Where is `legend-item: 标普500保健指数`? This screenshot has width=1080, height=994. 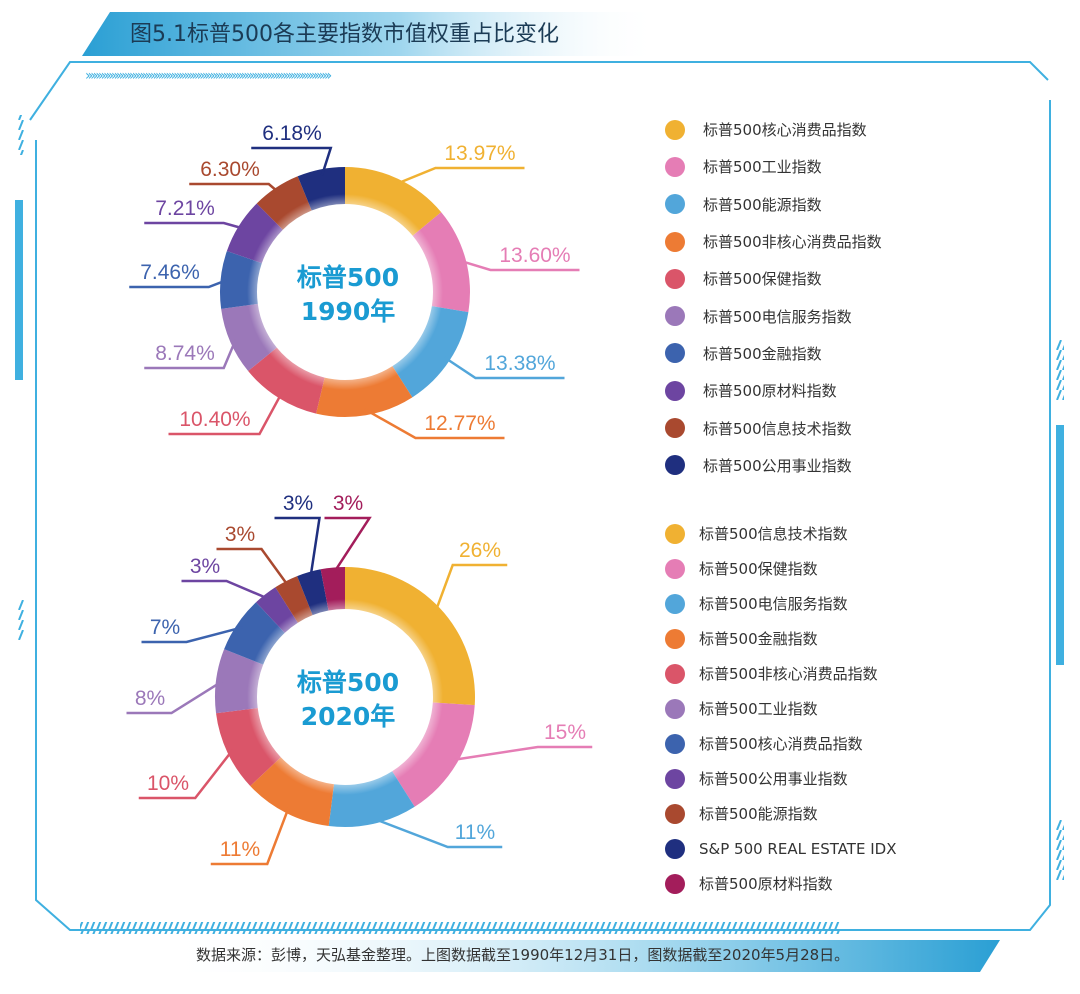 legend-item: 标普500保健指数 is located at coordinates (780, 568).